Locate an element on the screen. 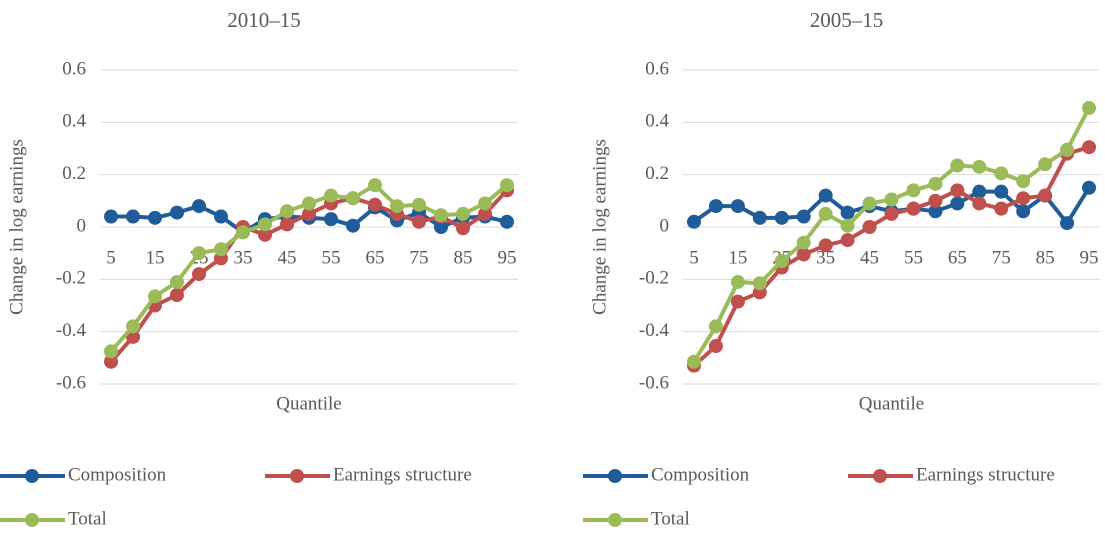 The image size is (1105, 541). chart-title: 2005–15 is located at coordinates (847, 20).